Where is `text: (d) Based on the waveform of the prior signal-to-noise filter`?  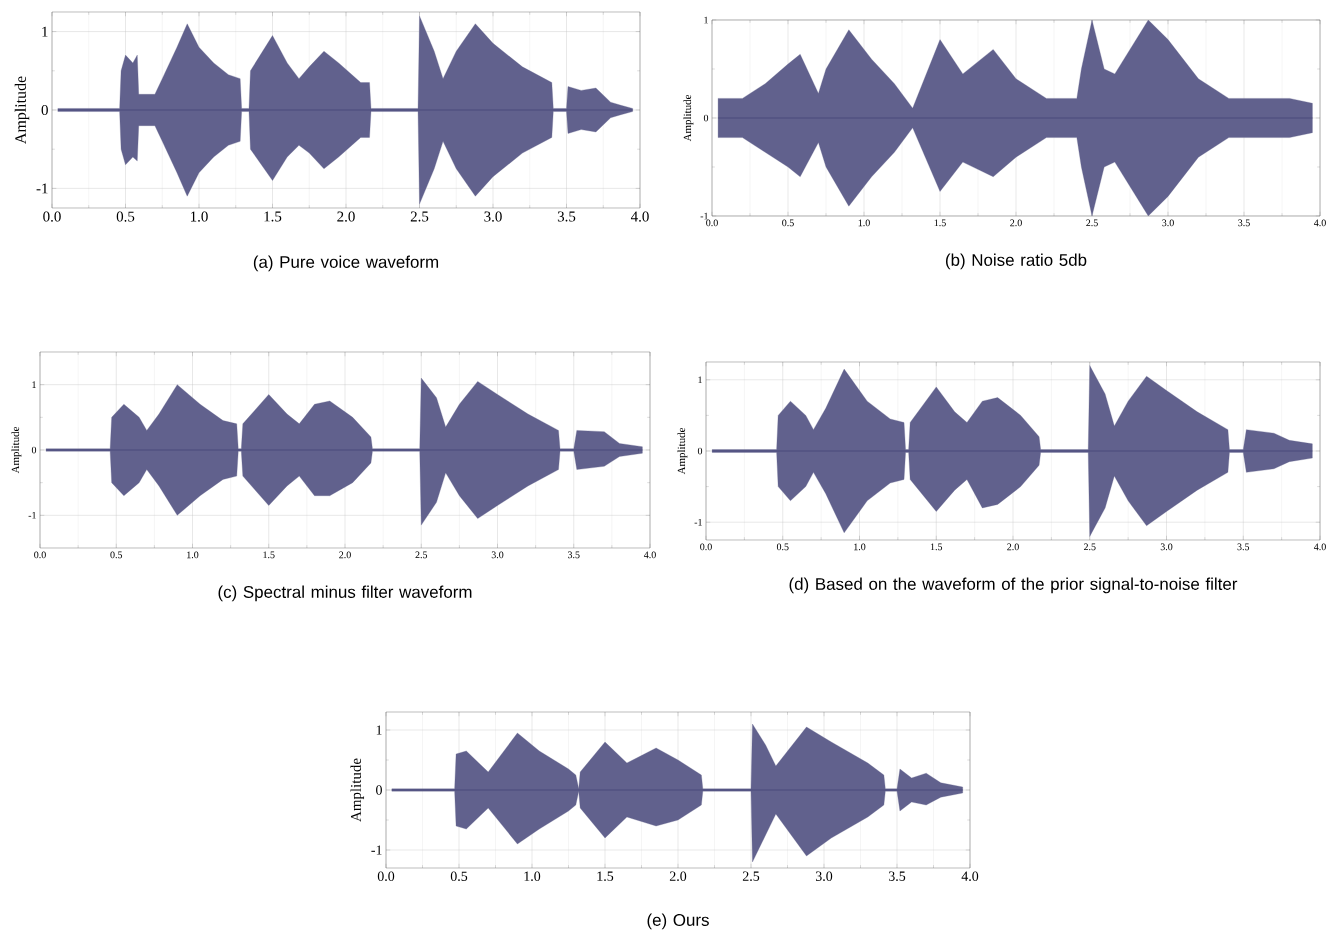 text: (d) Based on the waveform of the prior signal-to-noise filter is located at coordinates (1013, 585).